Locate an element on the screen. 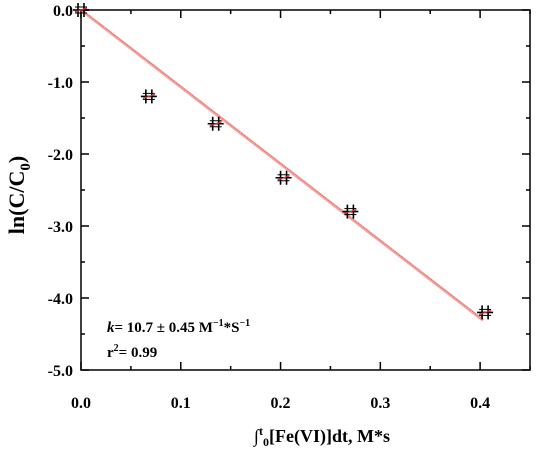 The image size is (550, 456). y-tick-label: -1.0 is located at coordinates (60, 83).